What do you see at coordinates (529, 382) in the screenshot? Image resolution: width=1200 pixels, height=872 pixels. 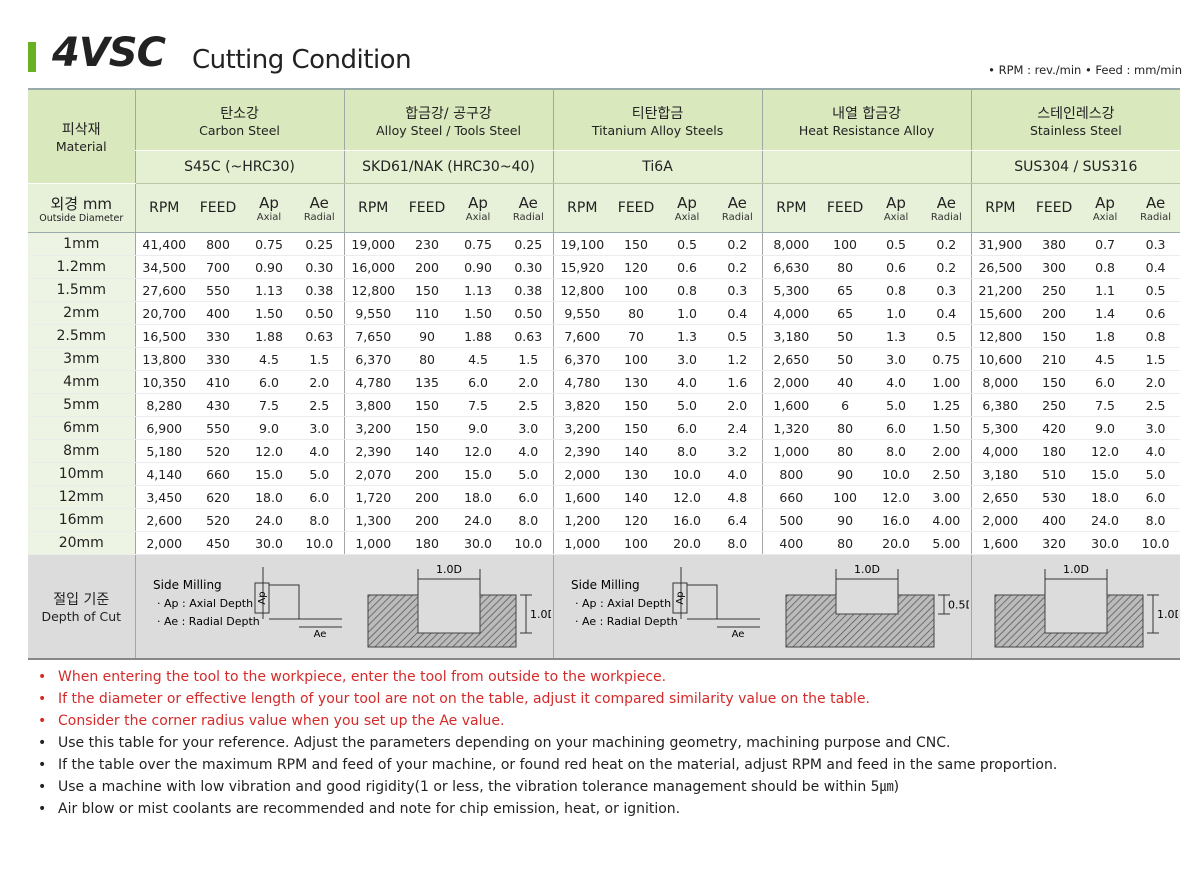 I see `value-cell: 2.0` at bounding box center [529, 382].